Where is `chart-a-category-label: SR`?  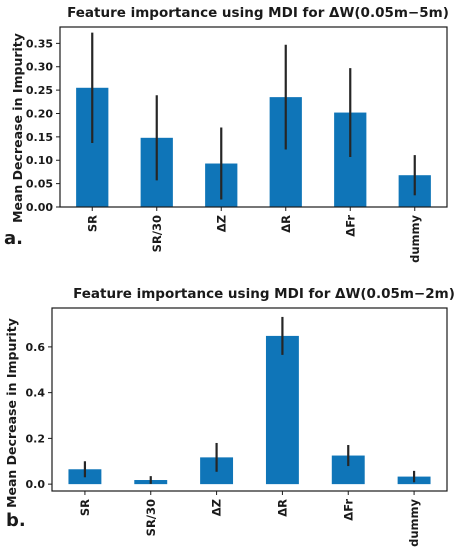 chart-a-category-label: SR is located at coordinates (92, 223).